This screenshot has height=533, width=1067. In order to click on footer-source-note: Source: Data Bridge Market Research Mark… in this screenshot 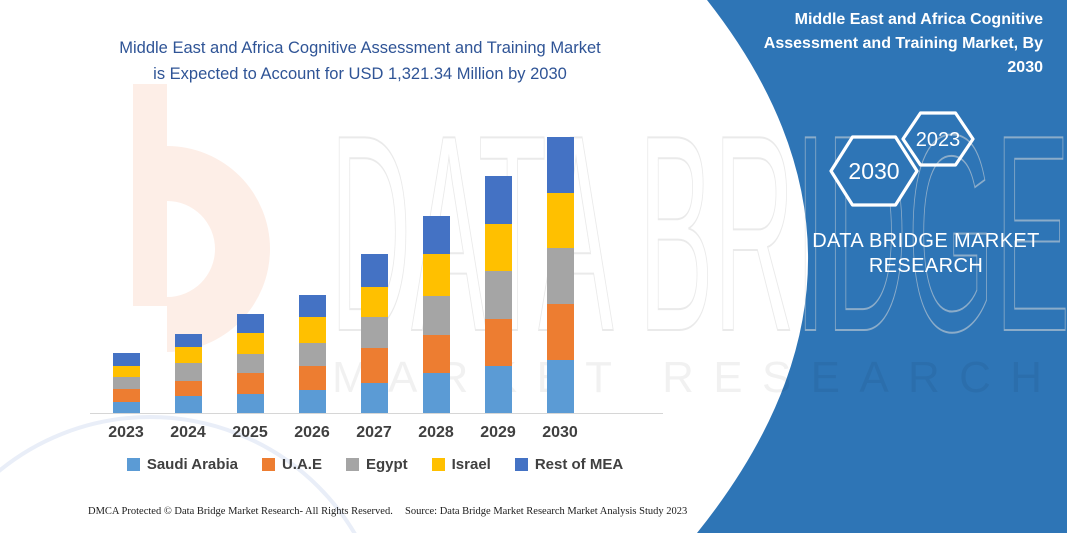, I will do `click(546, 511)`.